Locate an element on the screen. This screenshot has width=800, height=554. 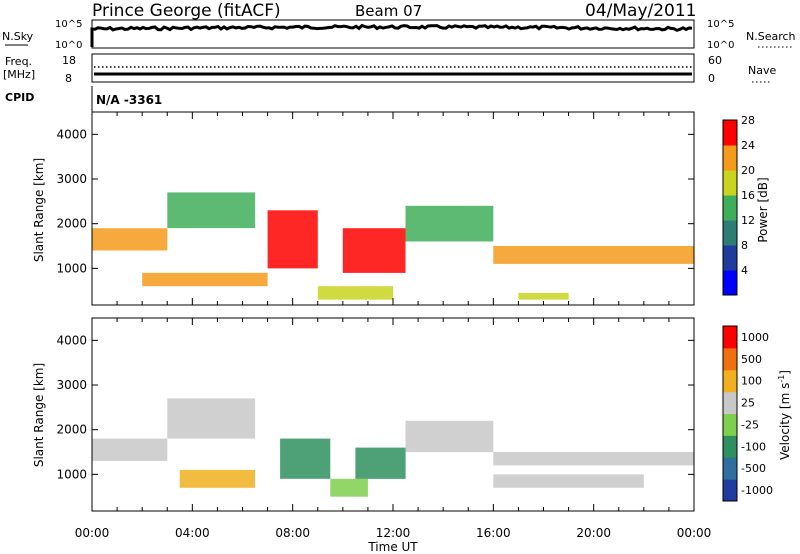
freq-tick-top: 18 is located at coordinates (69, 60).